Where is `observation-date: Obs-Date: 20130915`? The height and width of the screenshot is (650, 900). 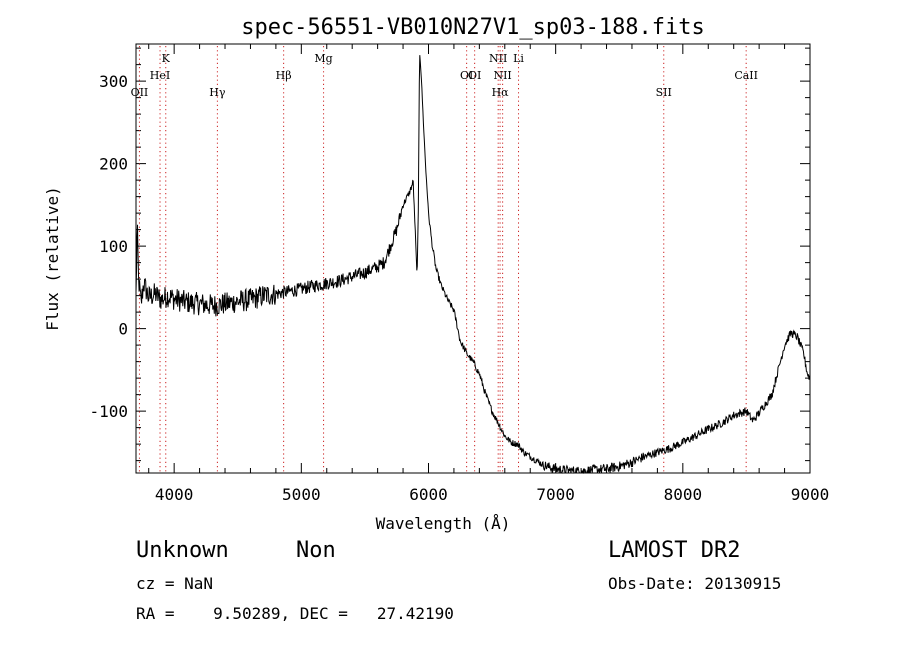 observation-date: Obs-Date: 20130915 is located at coordinates (695, 583).